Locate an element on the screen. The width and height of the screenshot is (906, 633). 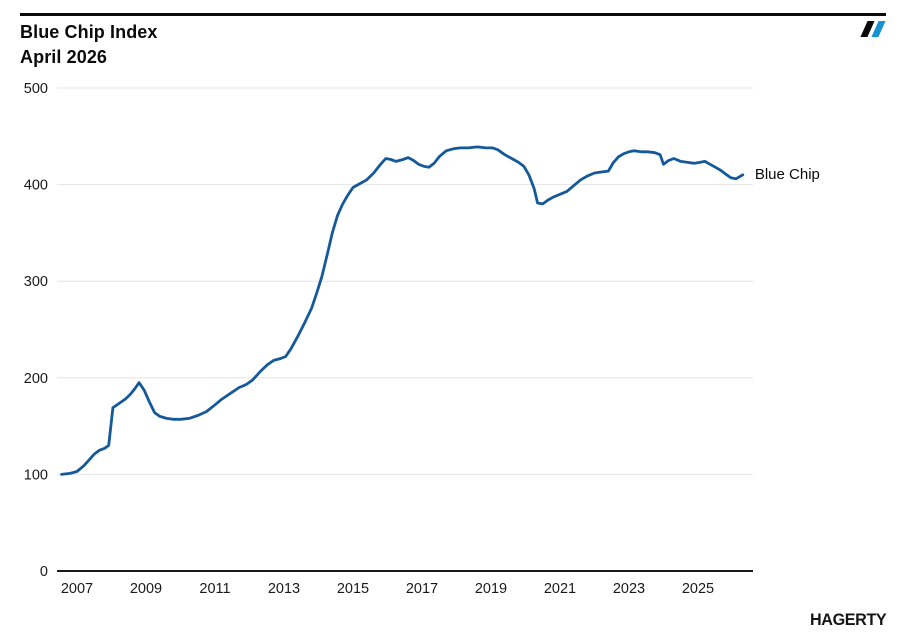
y-tick-label: 100 is located at coordinates (36, 475).